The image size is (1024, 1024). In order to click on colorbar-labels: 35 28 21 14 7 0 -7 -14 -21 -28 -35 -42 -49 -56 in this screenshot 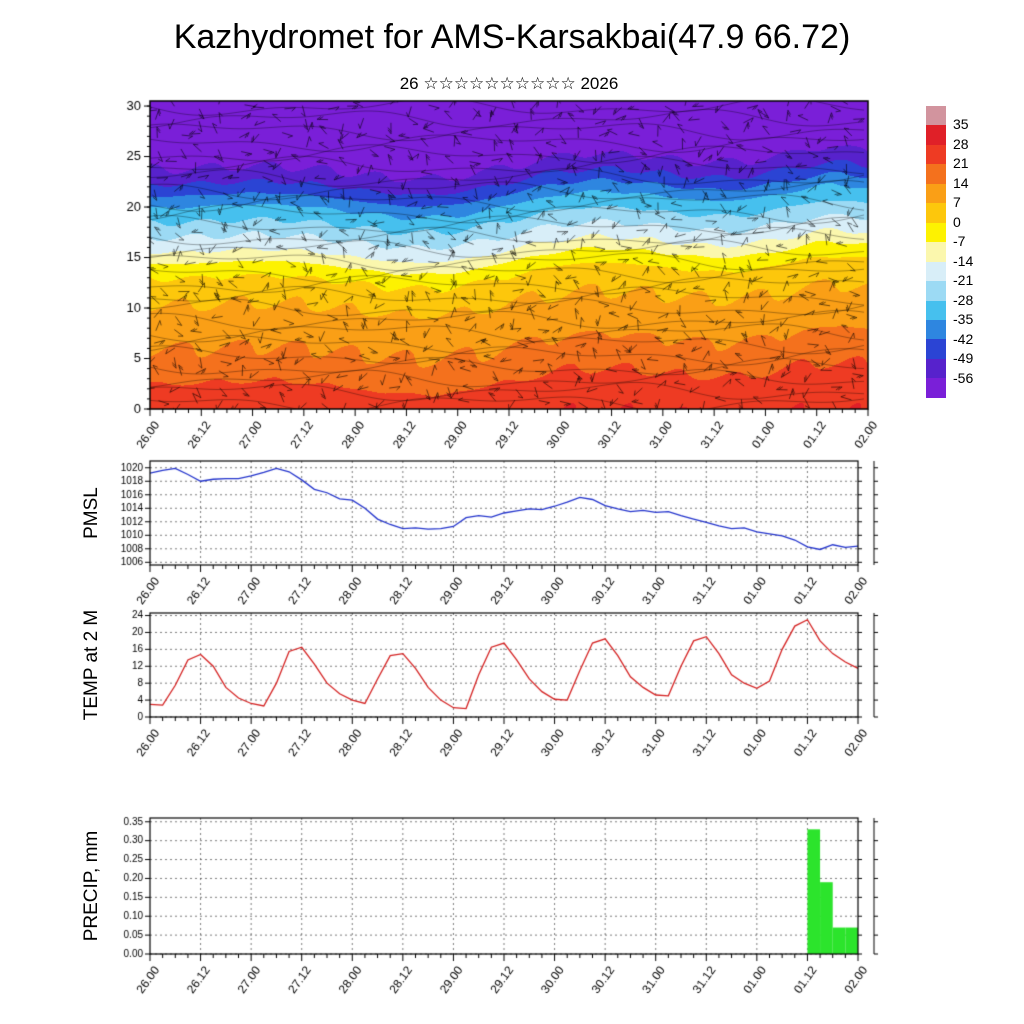, I will do `click(975, 261)`.